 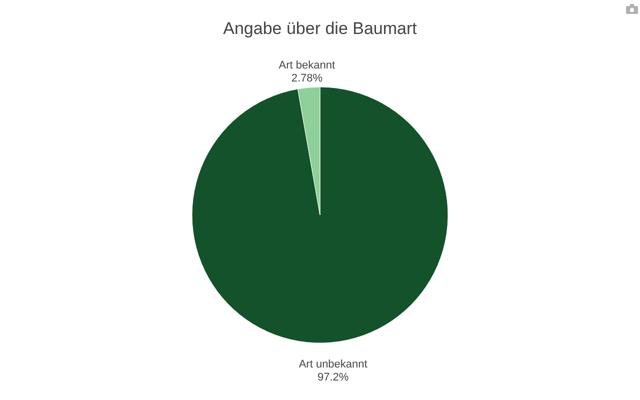 I want to click on slice-label: Art unbekannt, so click(x=333, y=364).